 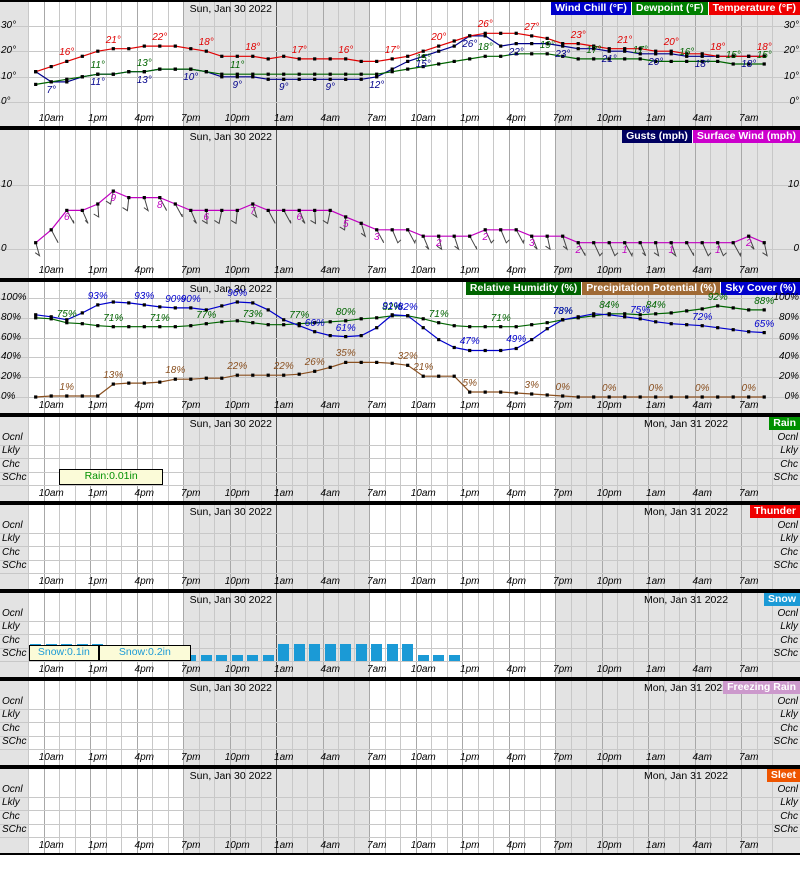 I want to click on data-point-label: 2, so click(x=438, y=244).